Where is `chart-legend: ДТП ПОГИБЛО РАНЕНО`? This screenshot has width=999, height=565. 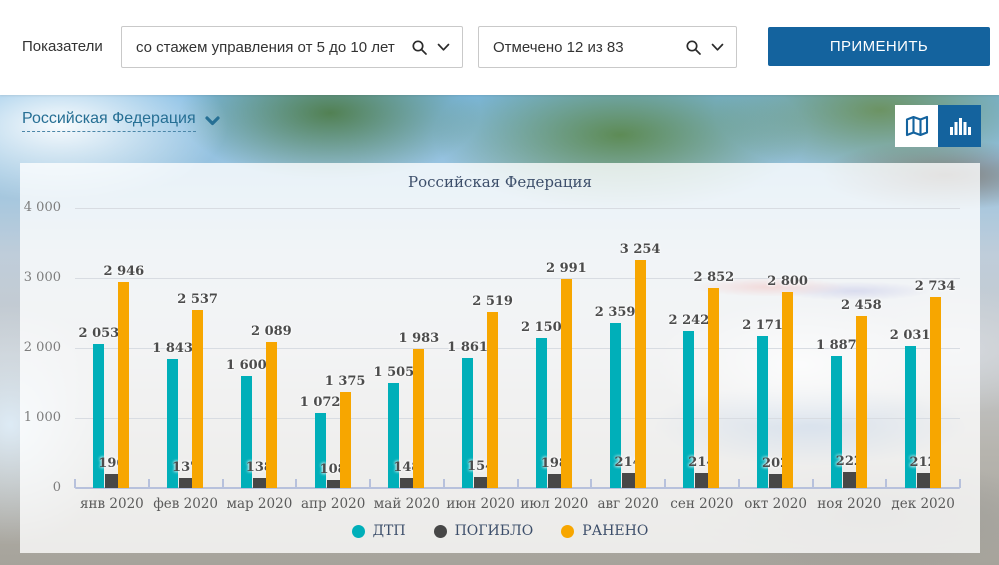
chart-legend: ДТП ПОГИБЛО РАНЕНО is located at coordinates (500, 531).